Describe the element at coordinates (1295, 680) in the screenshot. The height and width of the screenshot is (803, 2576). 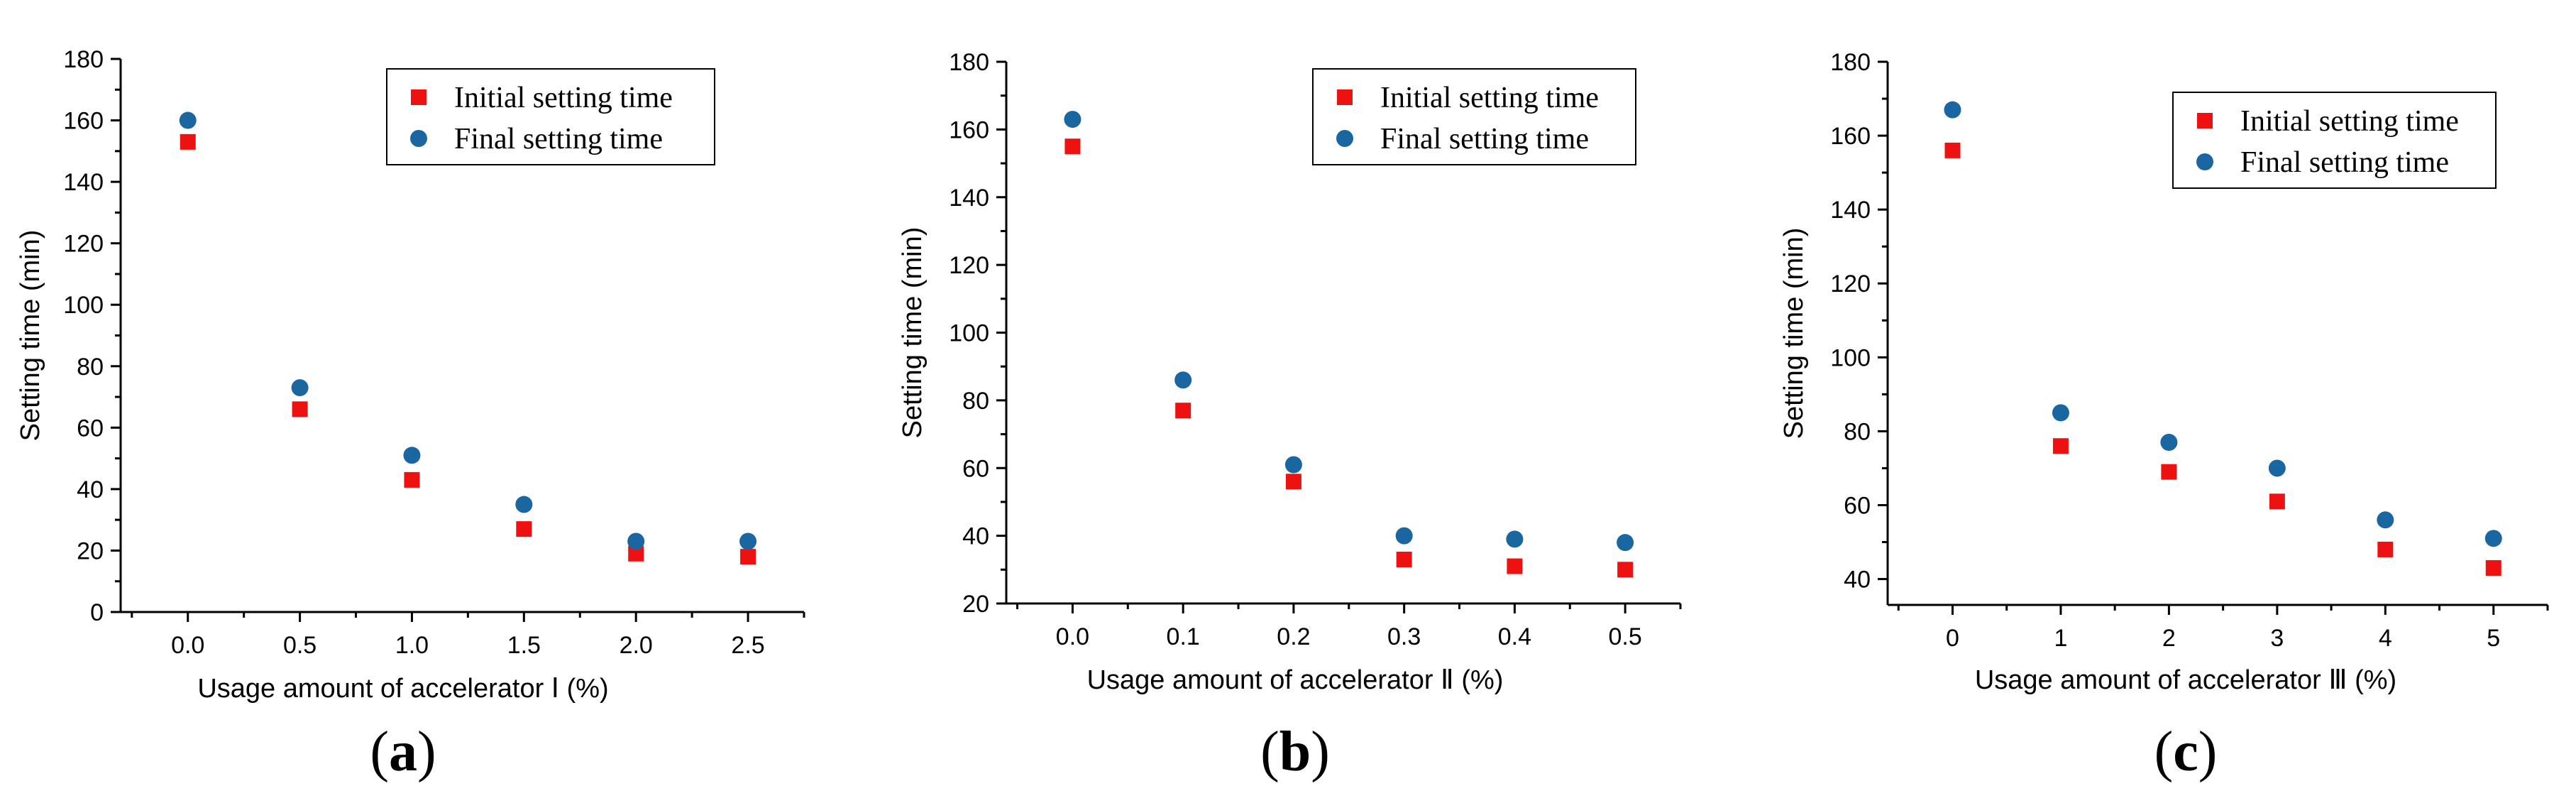
I see `x-axis-title: Usage amount of accelerator Ⅱ (%)` at that location.